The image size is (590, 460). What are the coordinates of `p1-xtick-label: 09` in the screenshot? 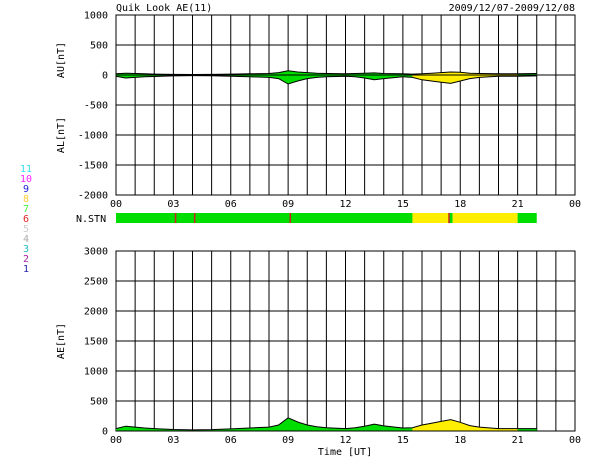 It's located at (288, 204).